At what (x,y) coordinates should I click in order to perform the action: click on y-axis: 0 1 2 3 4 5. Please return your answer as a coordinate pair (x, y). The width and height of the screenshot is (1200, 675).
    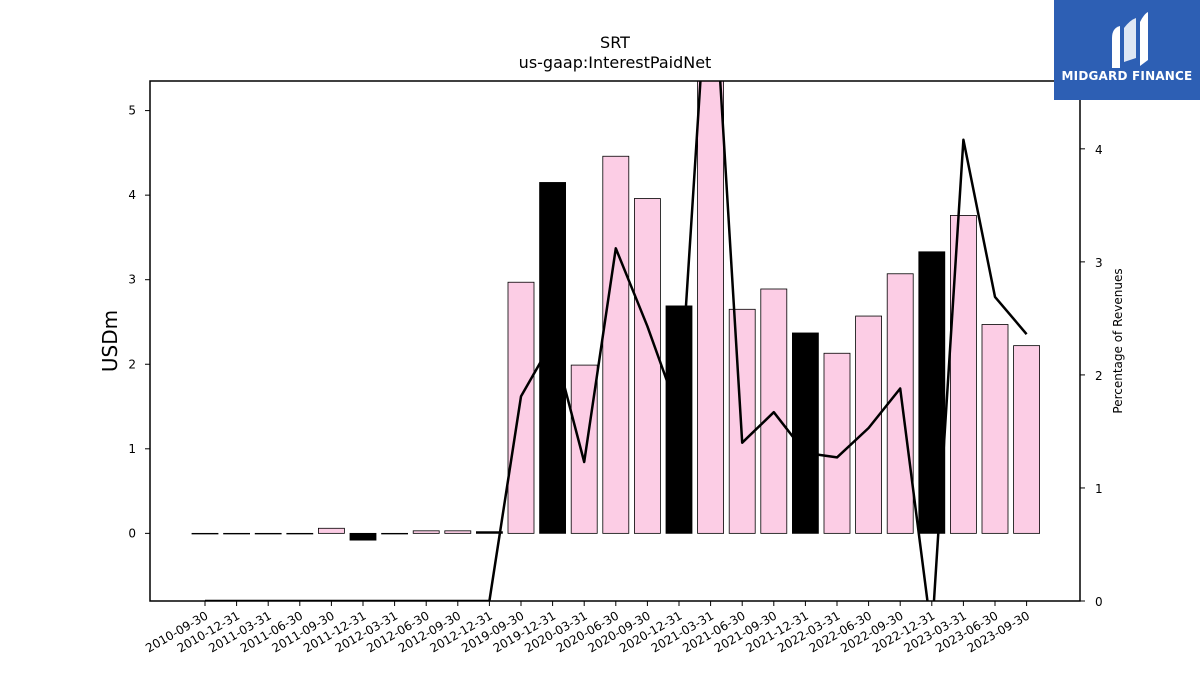
    Looking at the image, I should click on (139, 322).